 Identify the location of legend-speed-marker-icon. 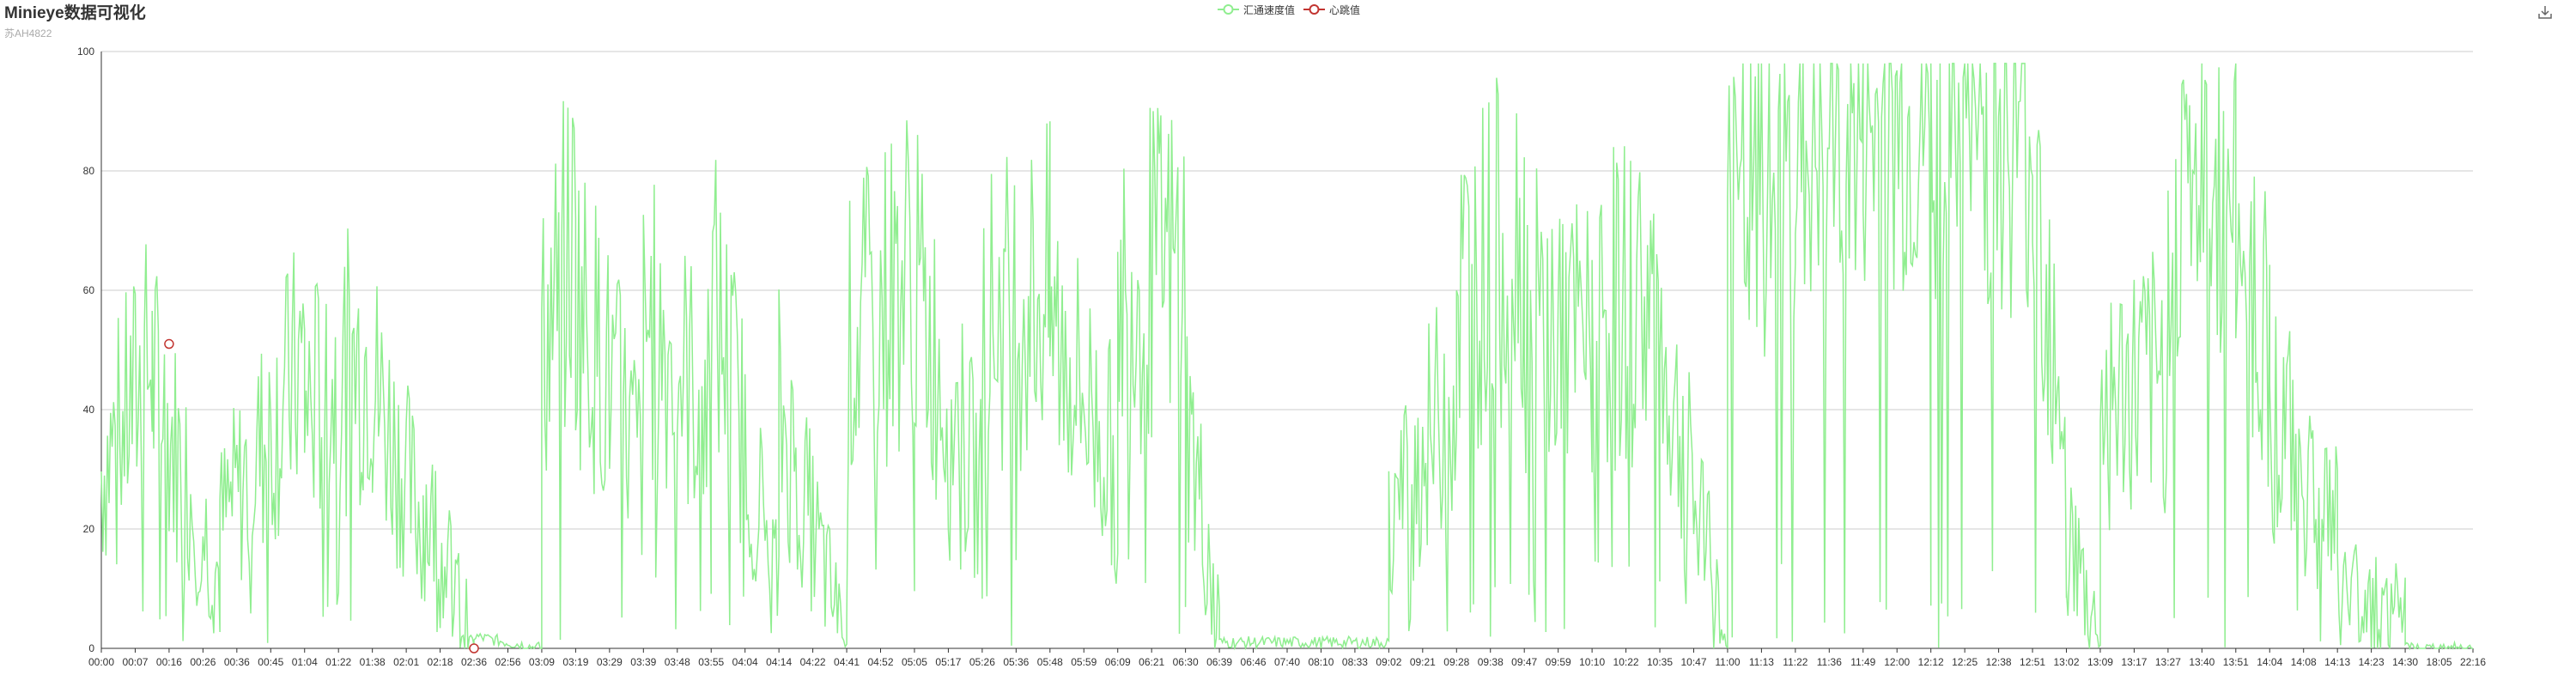
(1228, 9).